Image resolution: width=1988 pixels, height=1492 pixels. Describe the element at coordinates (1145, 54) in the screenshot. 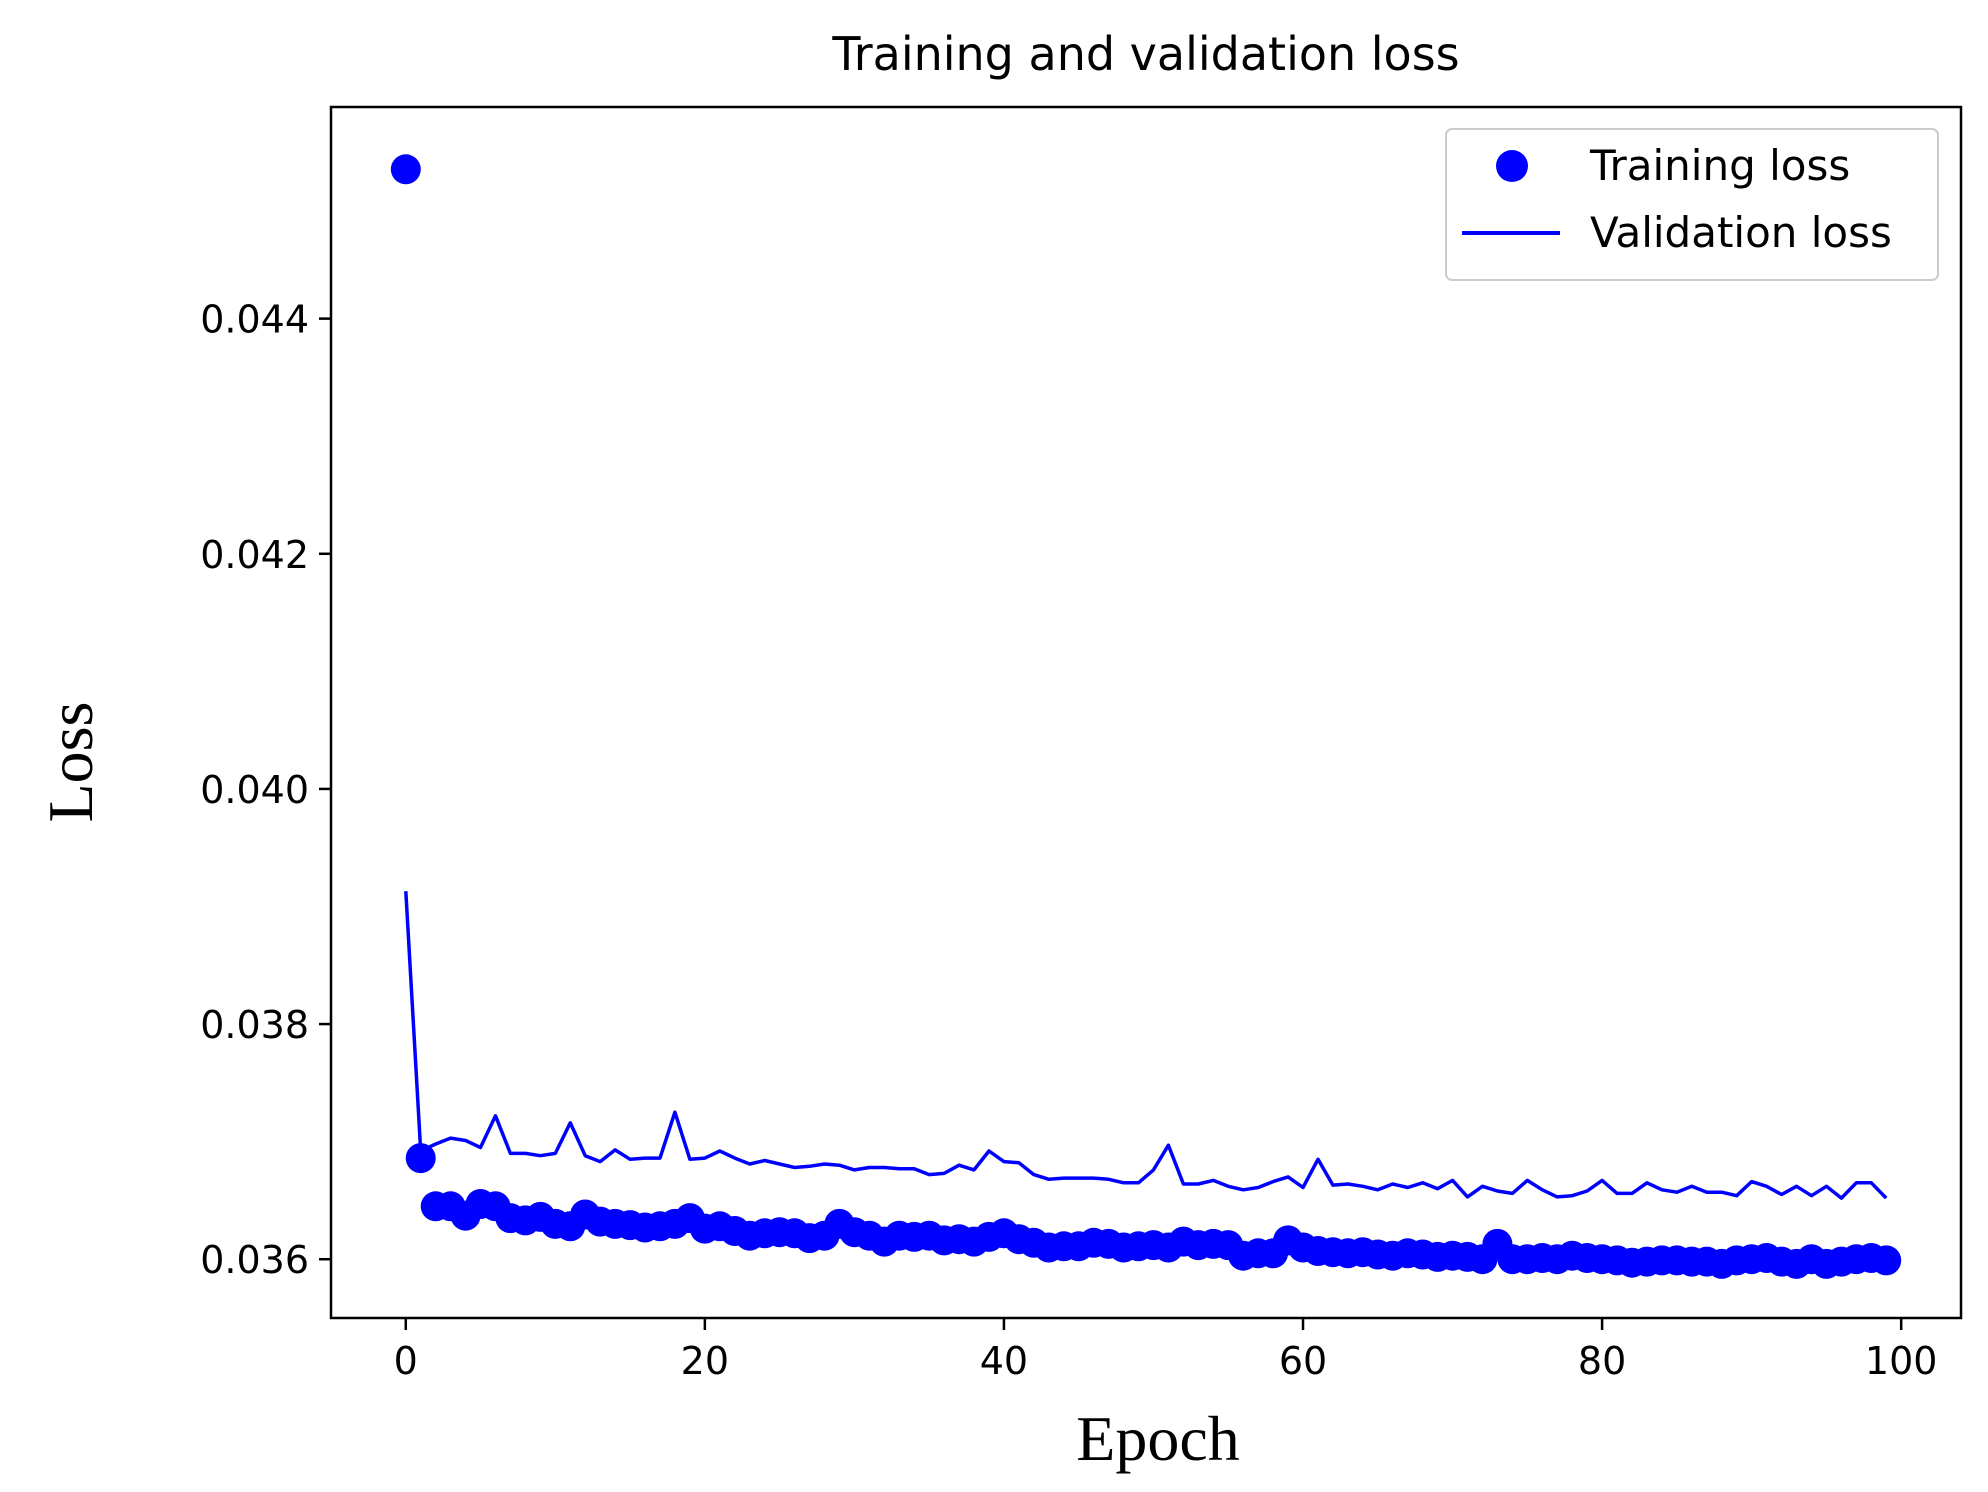

I see `chart-title: Training and validation loss` at that location.